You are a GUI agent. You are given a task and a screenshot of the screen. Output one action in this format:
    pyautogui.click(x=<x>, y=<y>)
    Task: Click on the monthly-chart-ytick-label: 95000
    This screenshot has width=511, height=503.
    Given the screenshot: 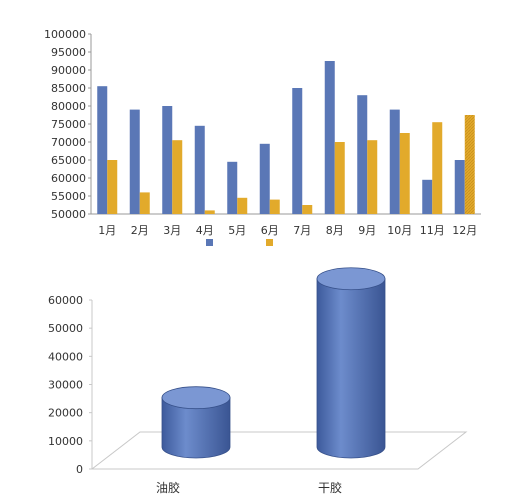 What is the action you would take?
    pyautogui.click(x=68, y=52)
    